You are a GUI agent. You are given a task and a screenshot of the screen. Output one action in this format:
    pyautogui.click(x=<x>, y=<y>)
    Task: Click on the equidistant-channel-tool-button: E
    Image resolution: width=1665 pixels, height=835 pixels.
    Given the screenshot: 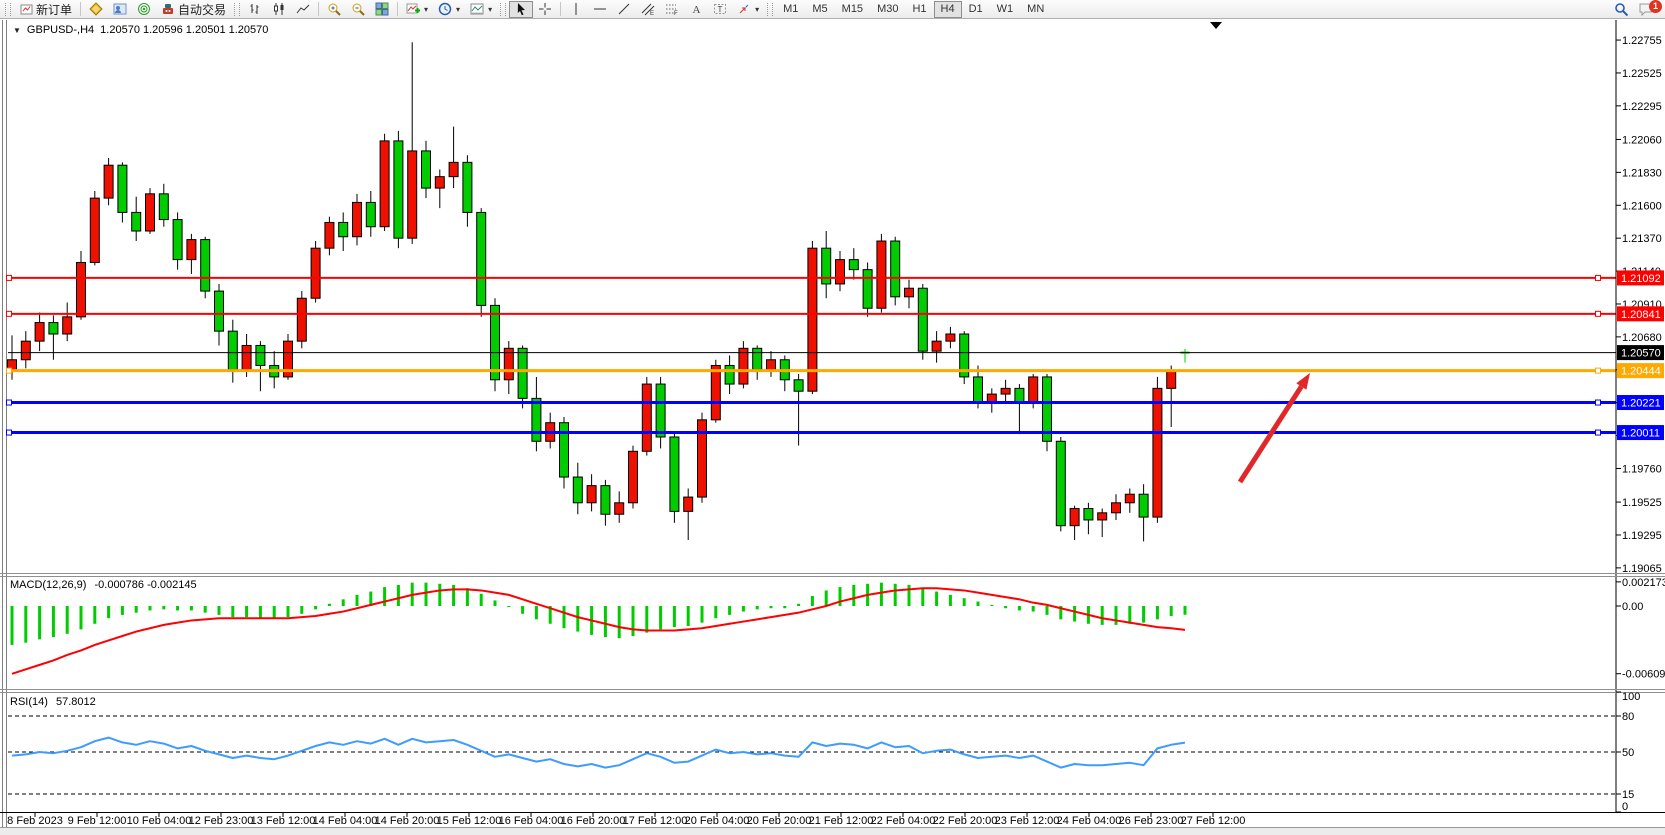 What is the action you would take?
    pyautogui.click(x=648, y=9)
    